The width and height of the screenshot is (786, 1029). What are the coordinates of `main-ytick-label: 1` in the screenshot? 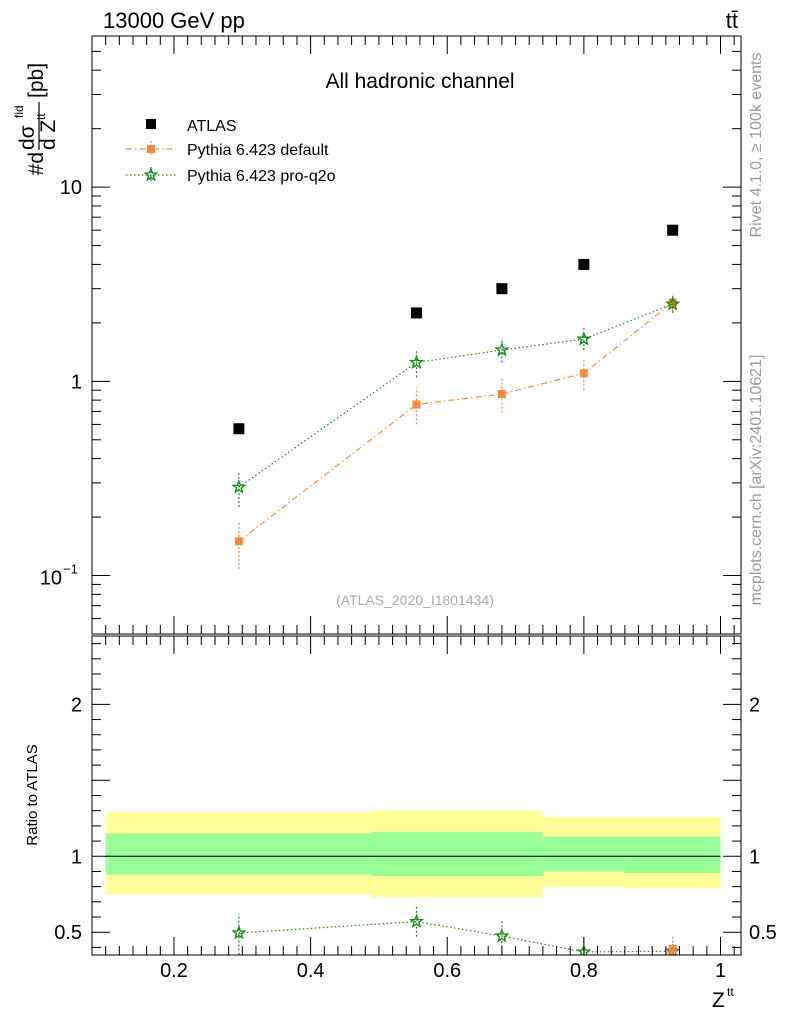 It's located at (76, 382).